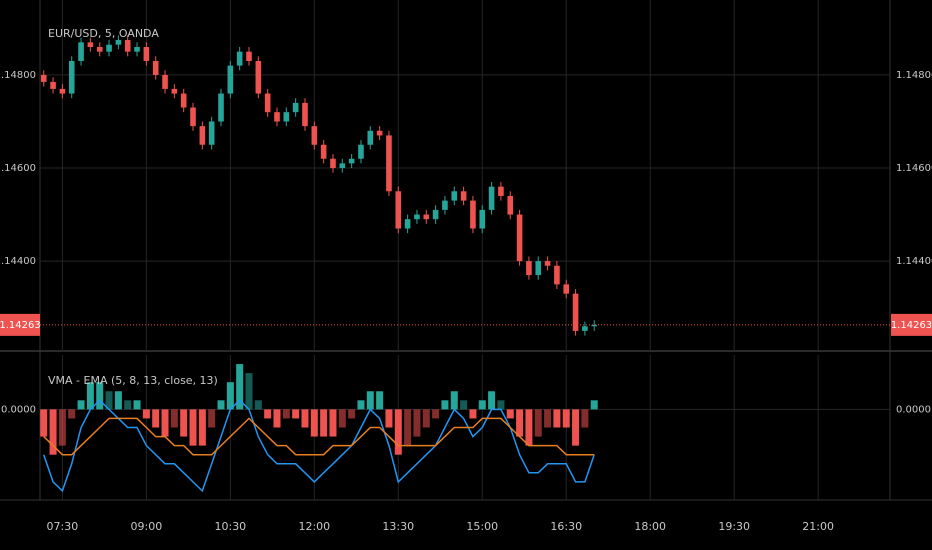 The width and height of the screenshot is (932, 550). What do you see at coordinates (818, 526) in the screenshot?
I see `x-tick-label: 21:00` at bounding box center [818, 526].